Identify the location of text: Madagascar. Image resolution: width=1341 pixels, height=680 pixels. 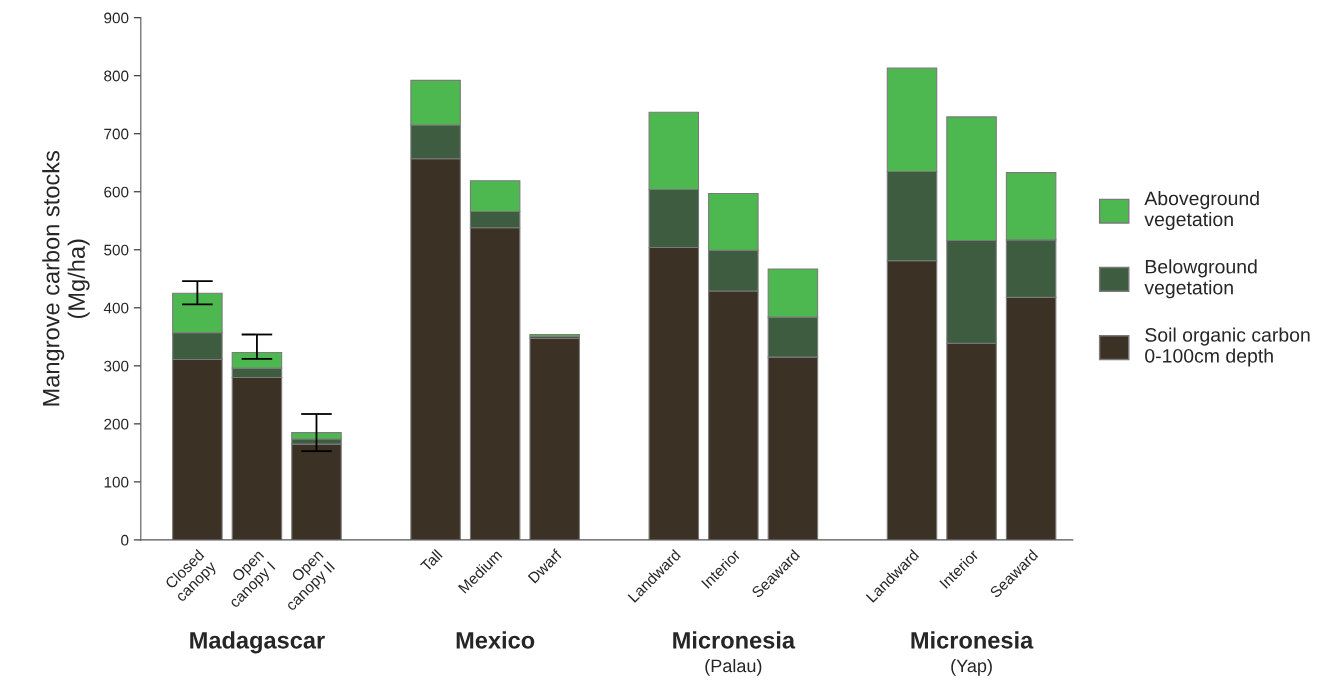
(257, 642).